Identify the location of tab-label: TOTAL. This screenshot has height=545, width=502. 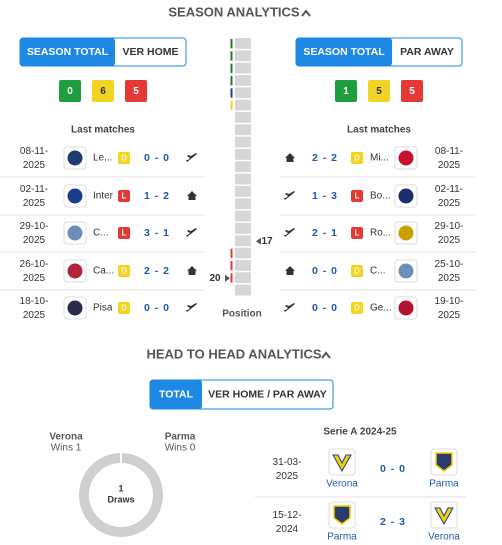
(176, 394).